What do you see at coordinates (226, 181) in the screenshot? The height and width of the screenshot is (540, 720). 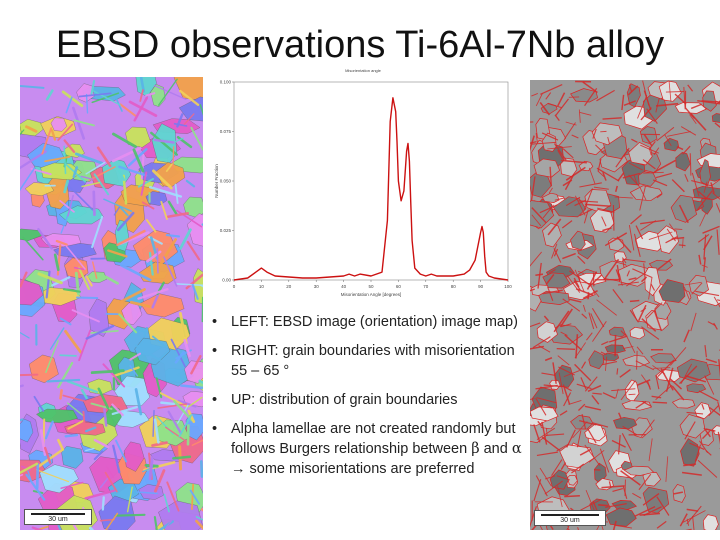 I see `y-tick-label: 0.050` at bounding box center [226, 181].